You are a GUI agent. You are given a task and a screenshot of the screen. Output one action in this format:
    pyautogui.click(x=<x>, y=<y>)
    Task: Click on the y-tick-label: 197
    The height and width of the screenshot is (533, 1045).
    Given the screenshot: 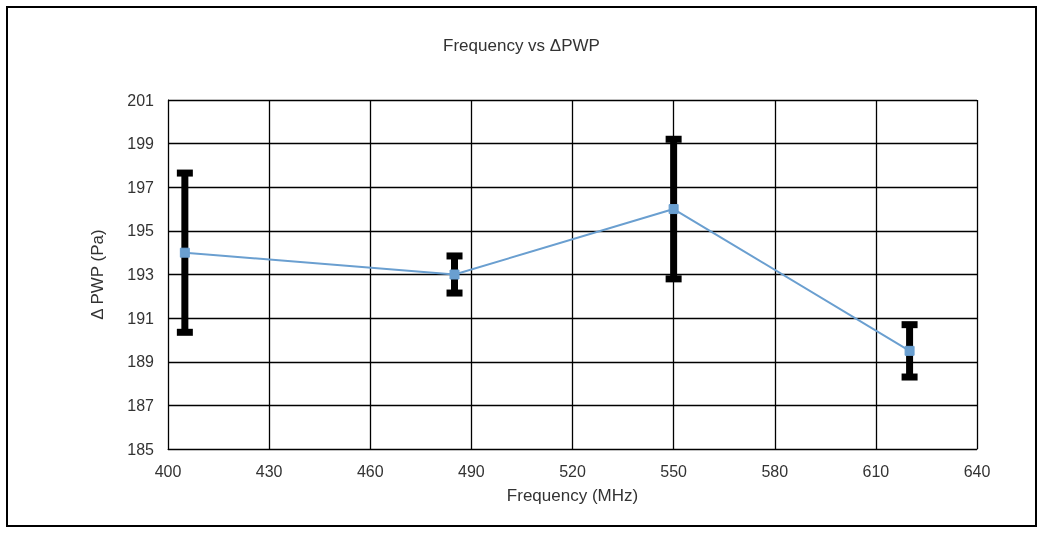 What is the action you would take?
    pyautogui.click(x=141, y=187)
    